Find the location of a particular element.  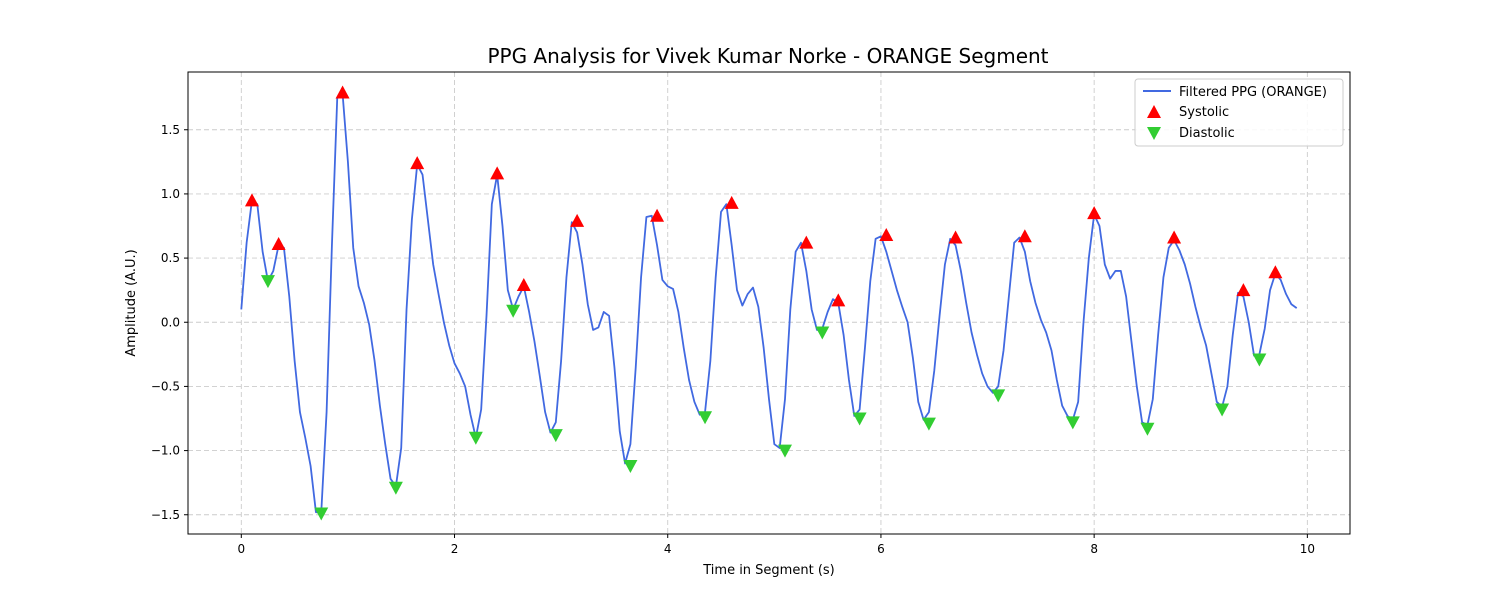

x-axis-ticks: 0 2 4 6 8 10 is located at coordinates (776, 545).